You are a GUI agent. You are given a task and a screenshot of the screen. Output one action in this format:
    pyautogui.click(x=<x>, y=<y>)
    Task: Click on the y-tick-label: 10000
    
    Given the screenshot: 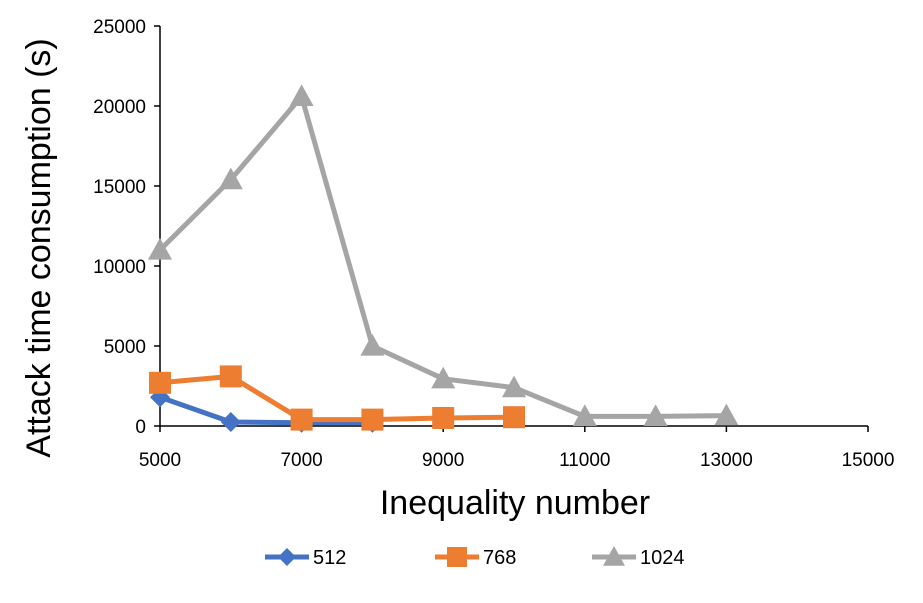 What is the action you would take?
    pyautogui.click(x=119, y=267)
    